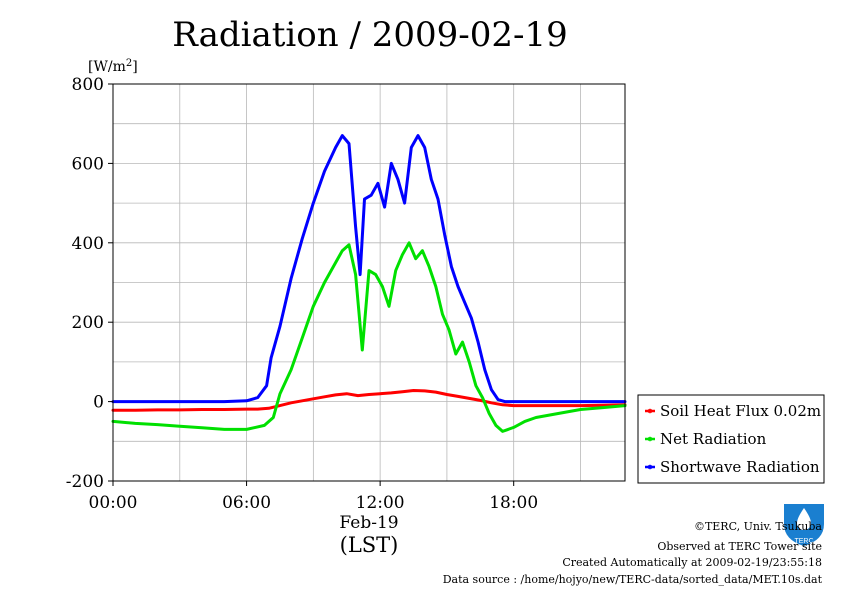 This screenshot has width=842, height=595. What do you see at coordinates (739, 546) in the screenshot?
I see `credit-observed-site: Observed at TERC Tower site` at bounding box center [739, 546].